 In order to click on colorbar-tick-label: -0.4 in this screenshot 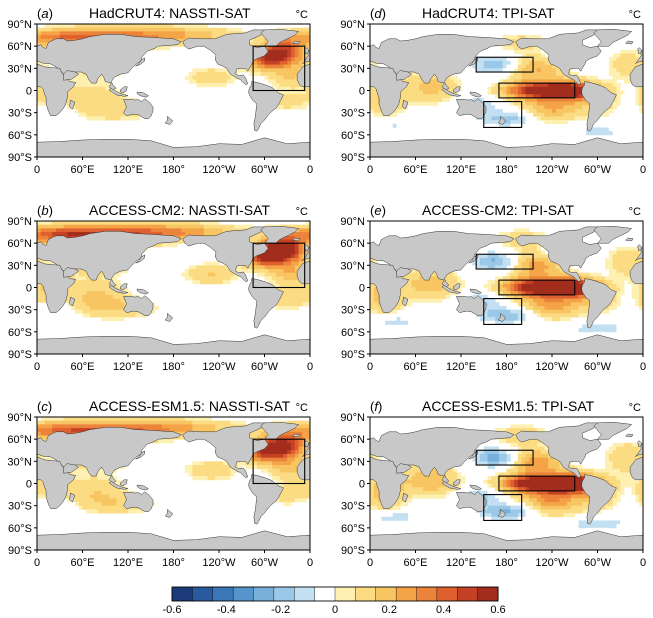, I will do `click(226, 610)`.